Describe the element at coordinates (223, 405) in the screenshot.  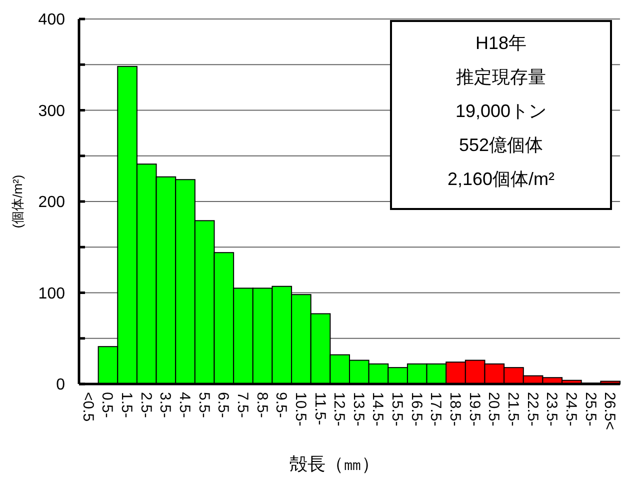
I see `x-tick-label: 6.5-` at that location.